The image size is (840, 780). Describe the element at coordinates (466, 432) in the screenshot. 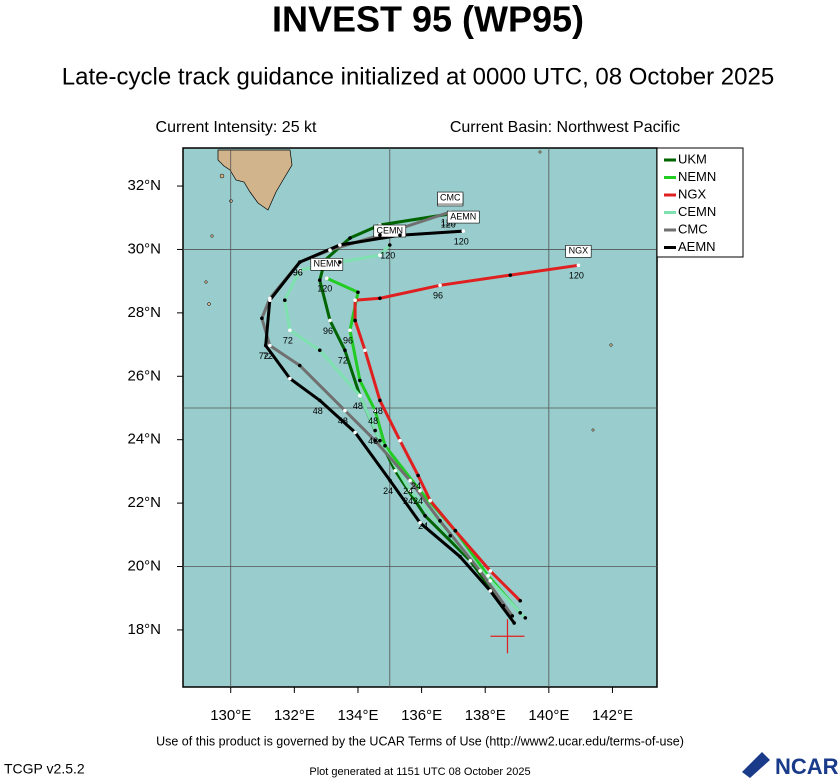

I see `track-line` at that location.